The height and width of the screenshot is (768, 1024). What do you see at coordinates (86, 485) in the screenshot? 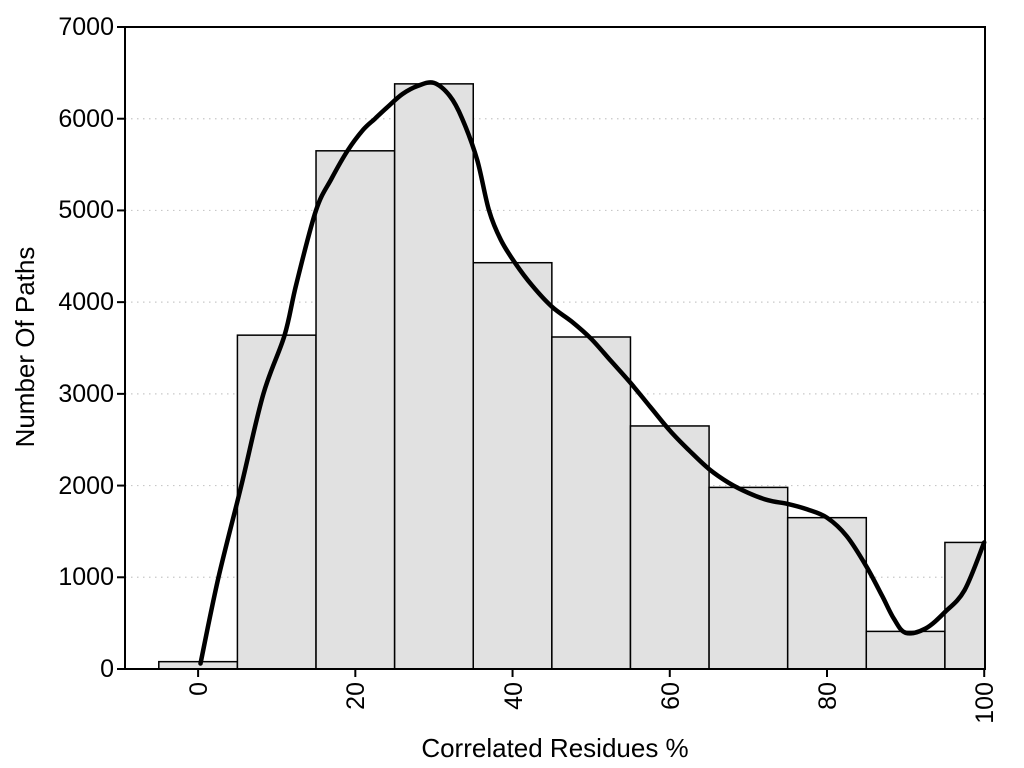
I see `y-tick-label: 2000` at bounding box center [86, 485].